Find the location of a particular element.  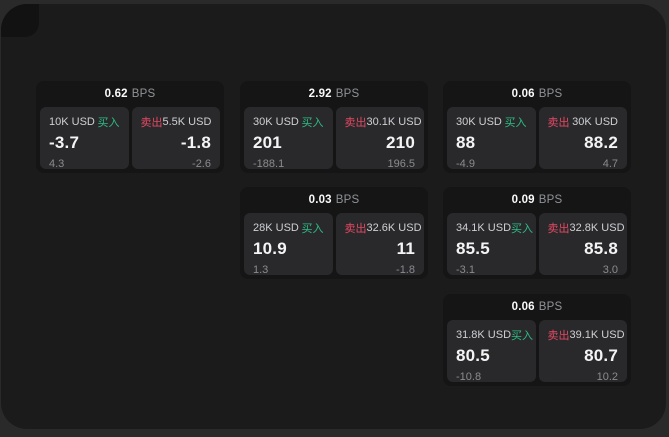

buy-quote-button: 30K USD 买入 201 -188.1 is located at coordinates (288, 138).